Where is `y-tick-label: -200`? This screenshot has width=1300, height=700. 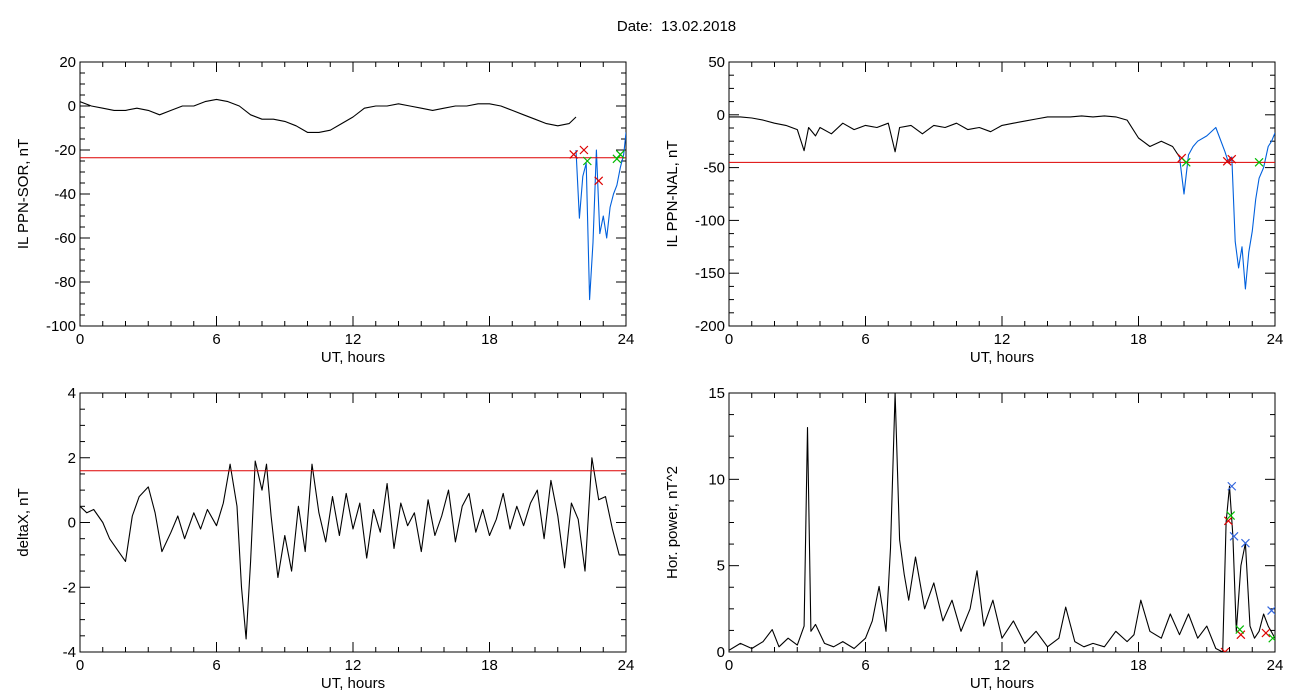 y-tick-label: -200 is located at coordinates (710, 326).